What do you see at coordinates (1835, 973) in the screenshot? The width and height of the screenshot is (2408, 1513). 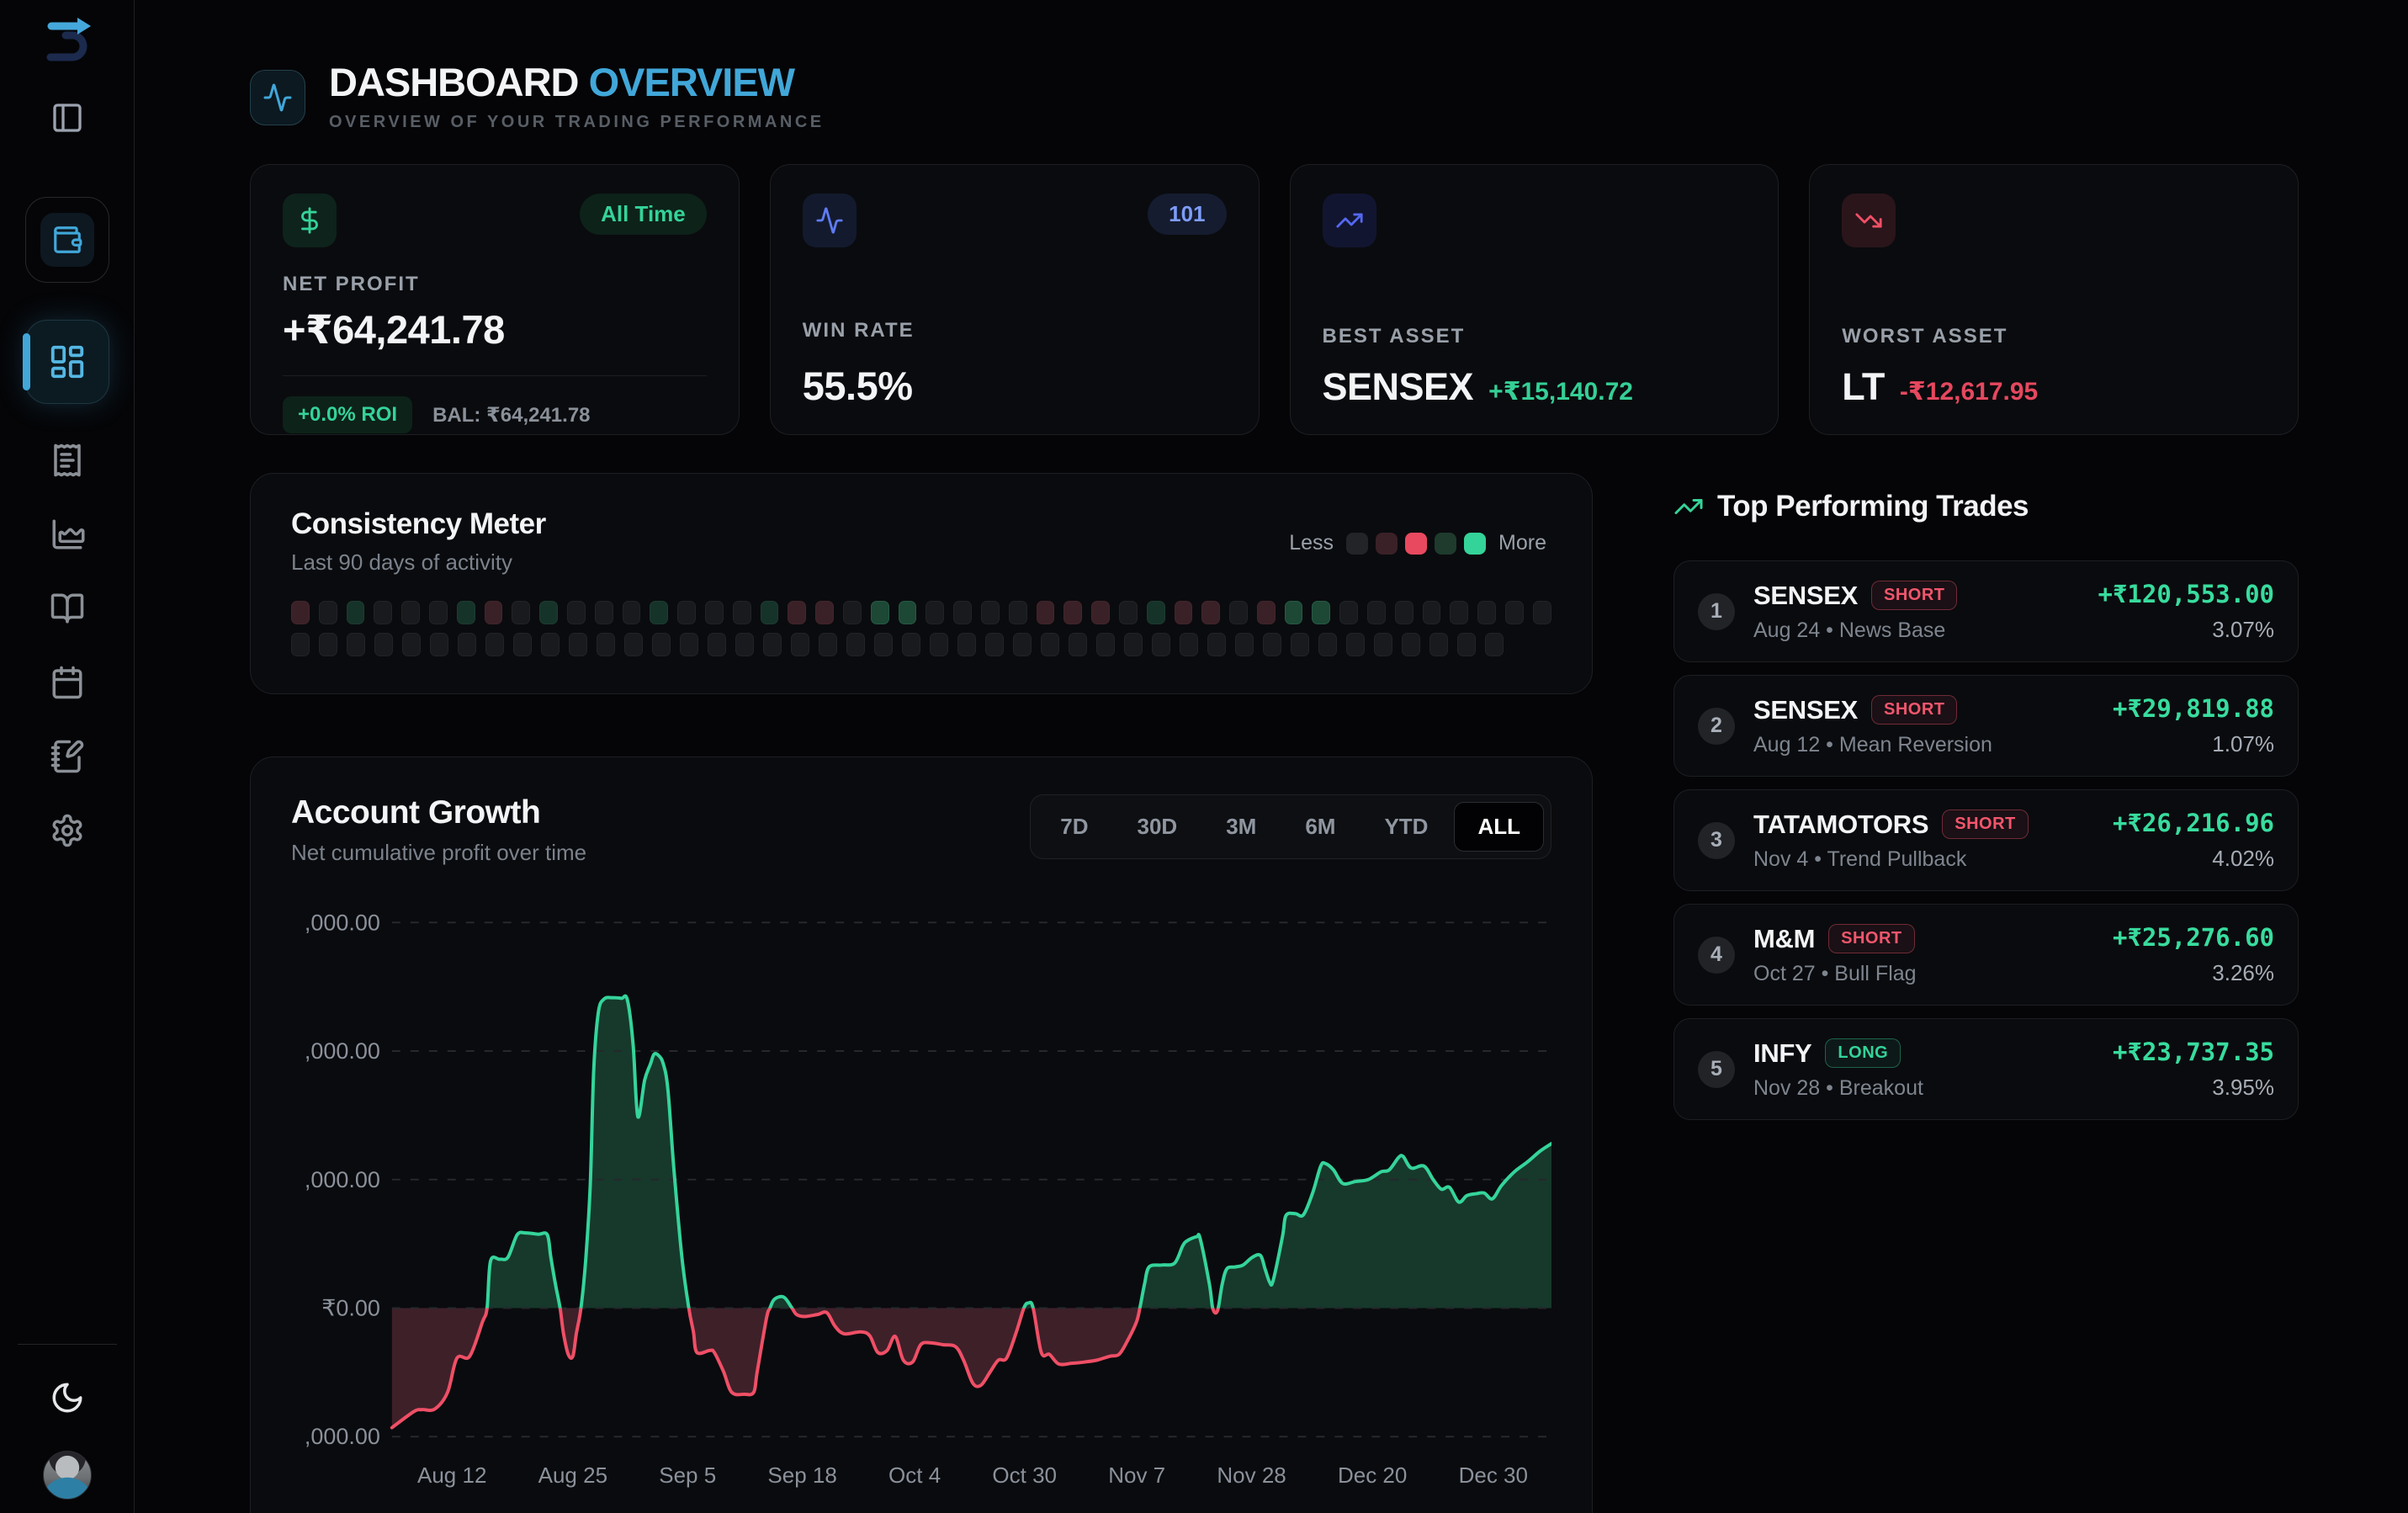 I see `trade-detail: Oct 27 • Bull Flag` at bounding box center [1835, 973].